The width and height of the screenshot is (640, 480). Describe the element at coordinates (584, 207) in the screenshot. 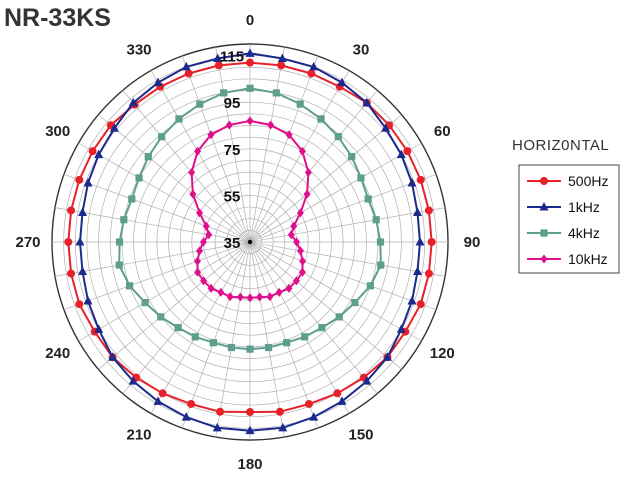

I see `legend-label: 1kHz` at that location.